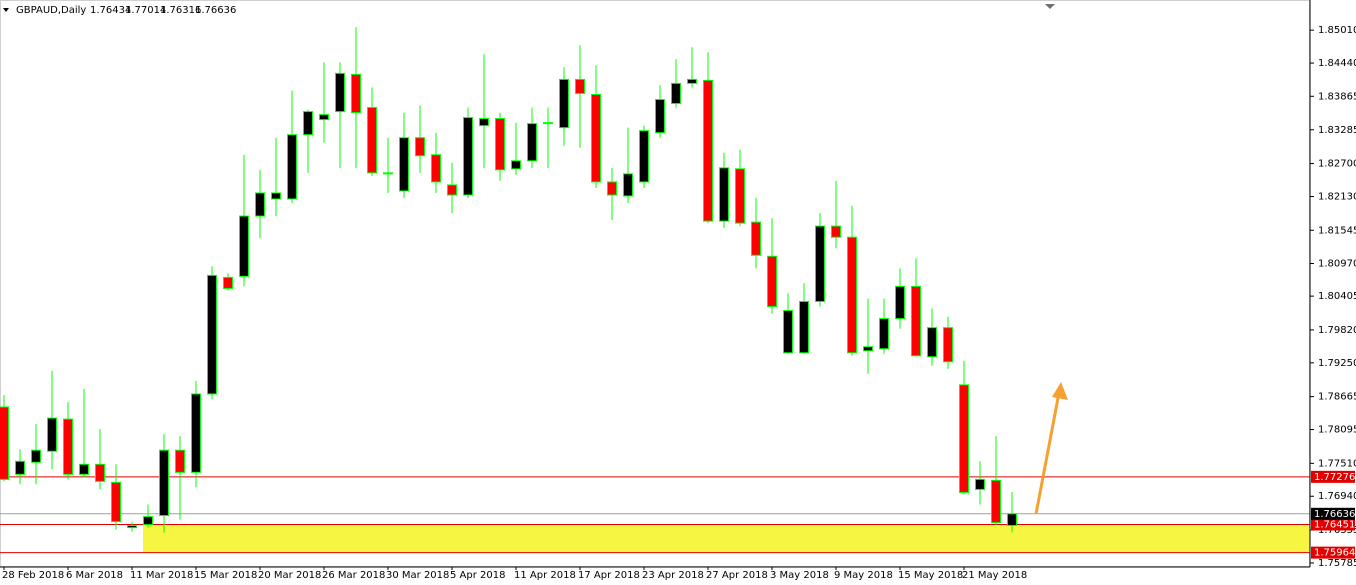  I want to click on x-tick-label: 9 May 2018, so click(863, 575).